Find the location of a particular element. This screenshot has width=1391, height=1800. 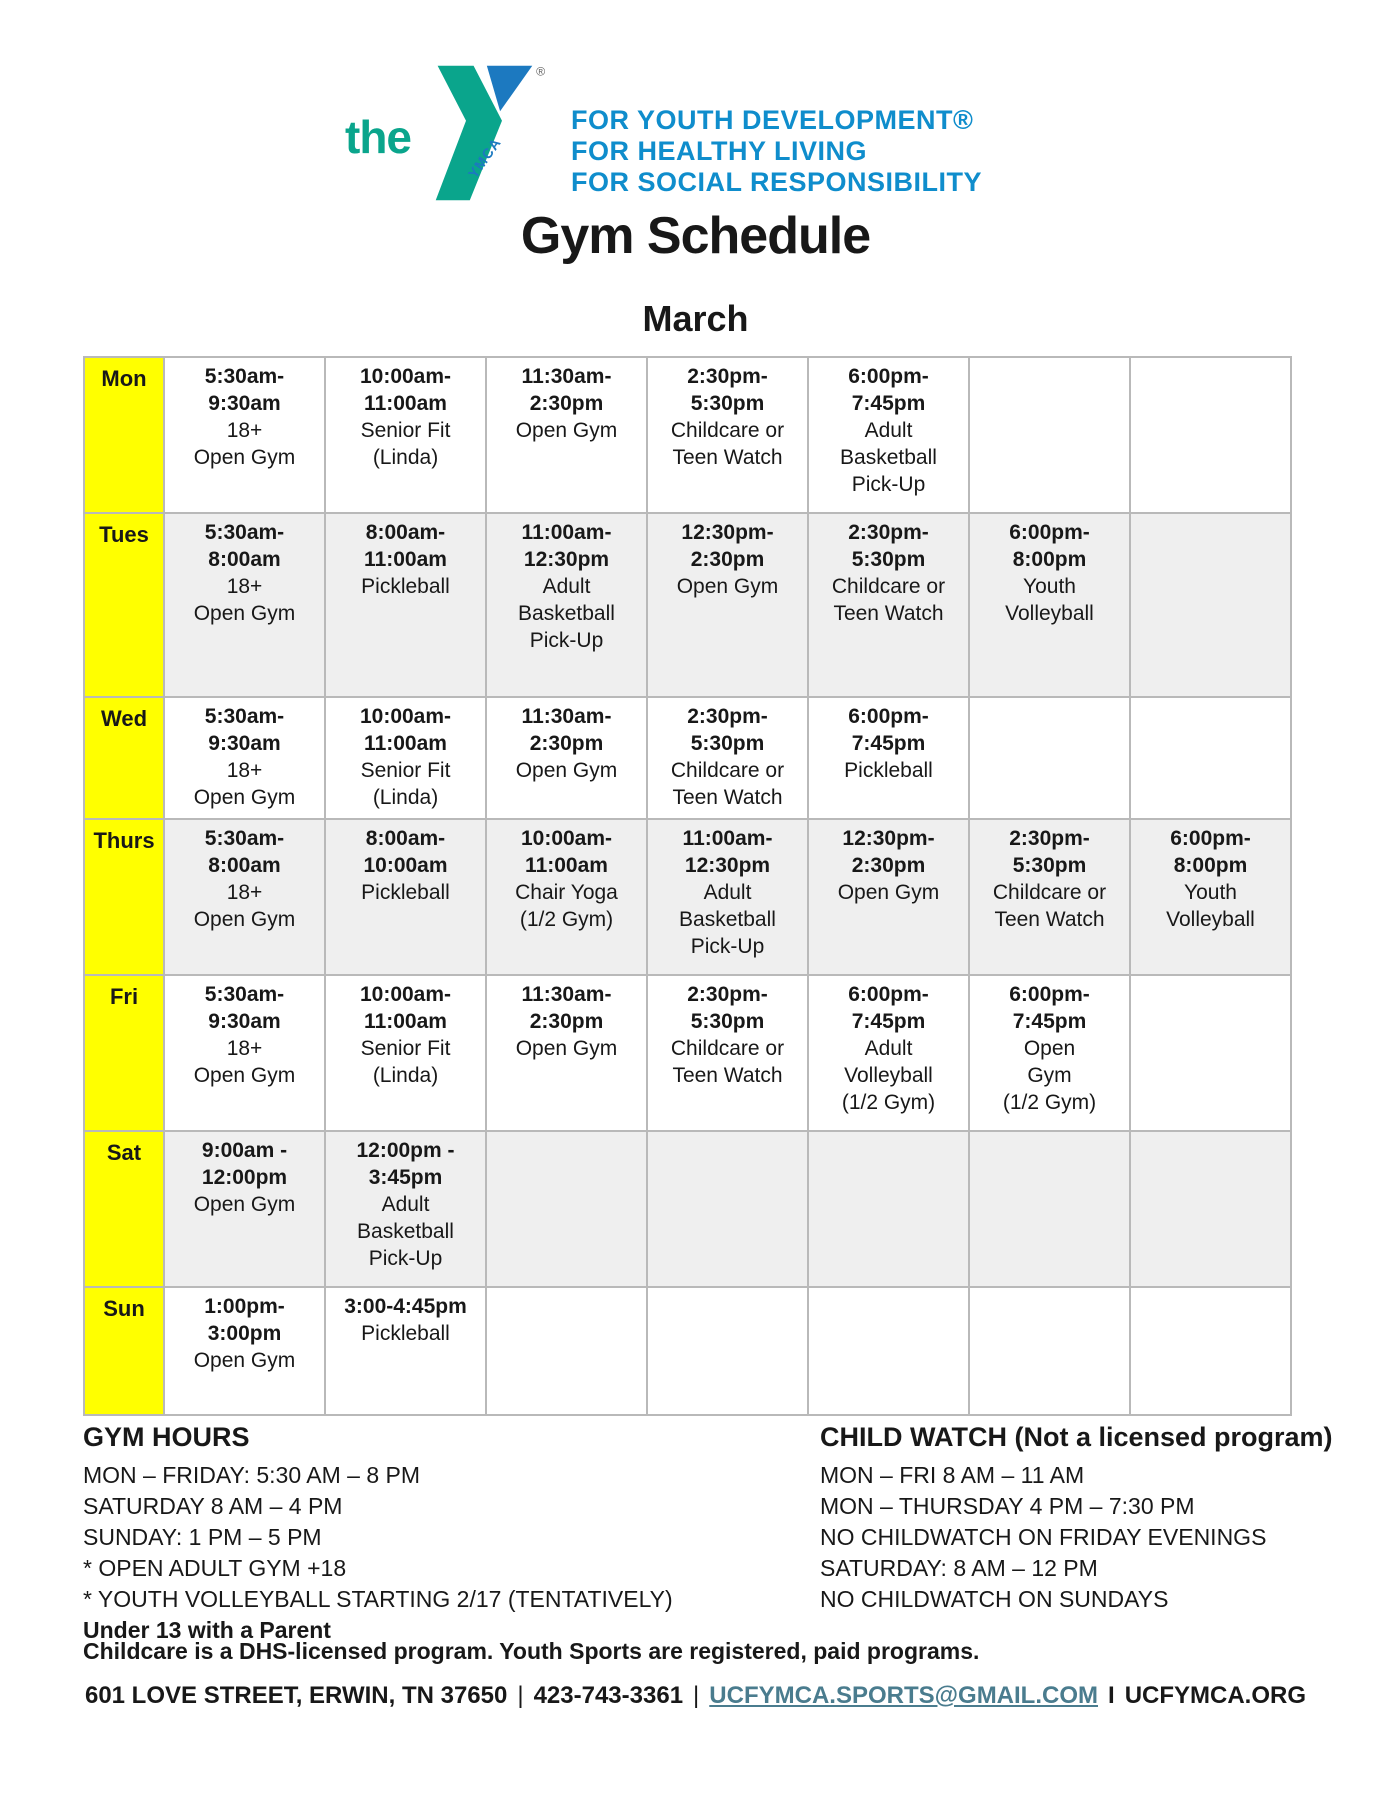

cell-time: 8:00am- 11:00am is located at coordinates (405, 546).